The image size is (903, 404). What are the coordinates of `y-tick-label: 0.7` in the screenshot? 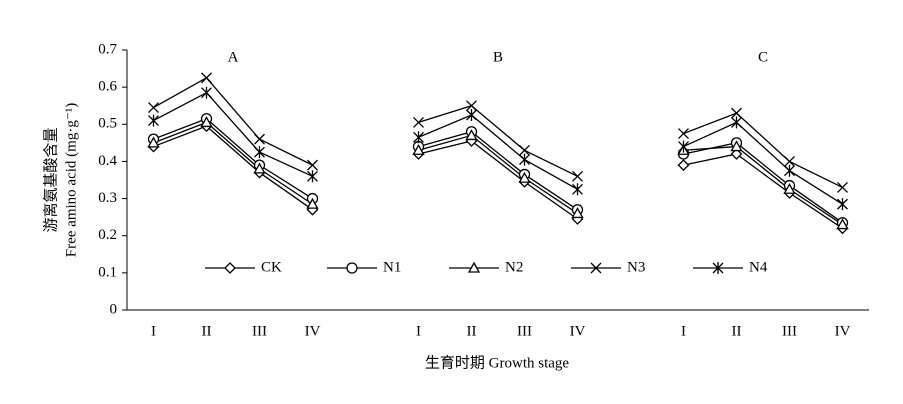 It's located at (107, 49).